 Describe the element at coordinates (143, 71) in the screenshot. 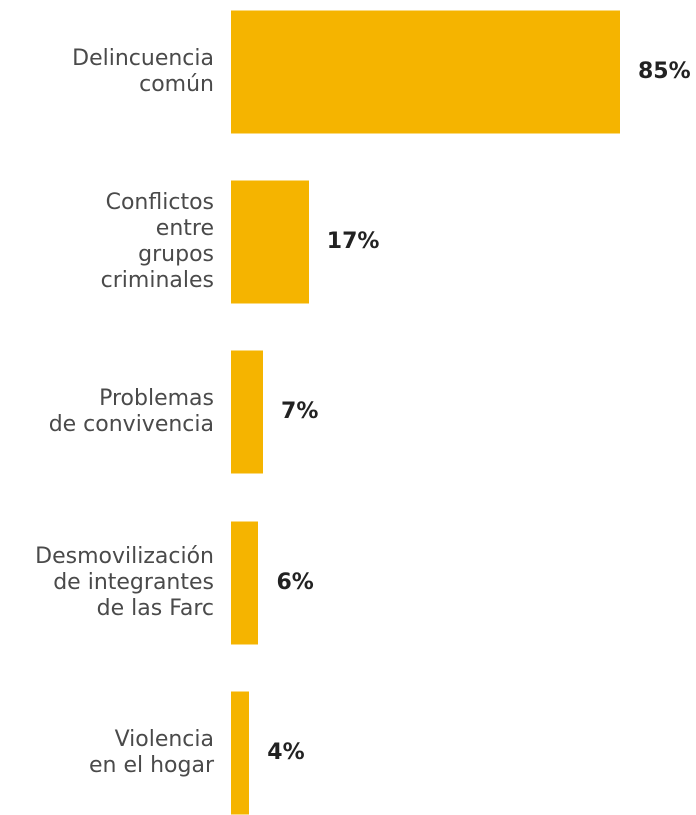

I see `category-label: Delincuencia común` at that location.